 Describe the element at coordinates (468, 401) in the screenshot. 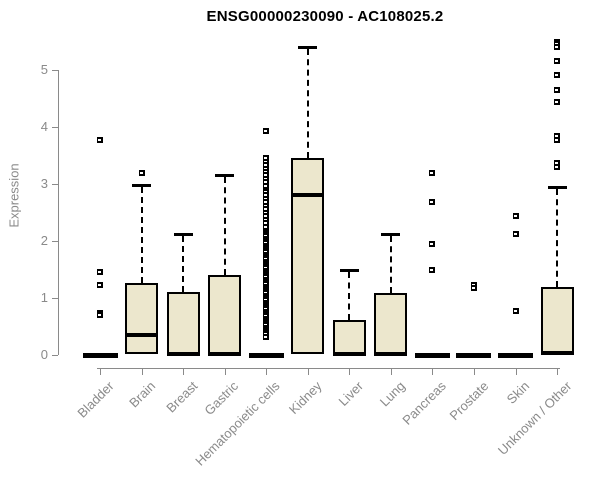

I see `x-axis-category-label: Prostate` at that location.